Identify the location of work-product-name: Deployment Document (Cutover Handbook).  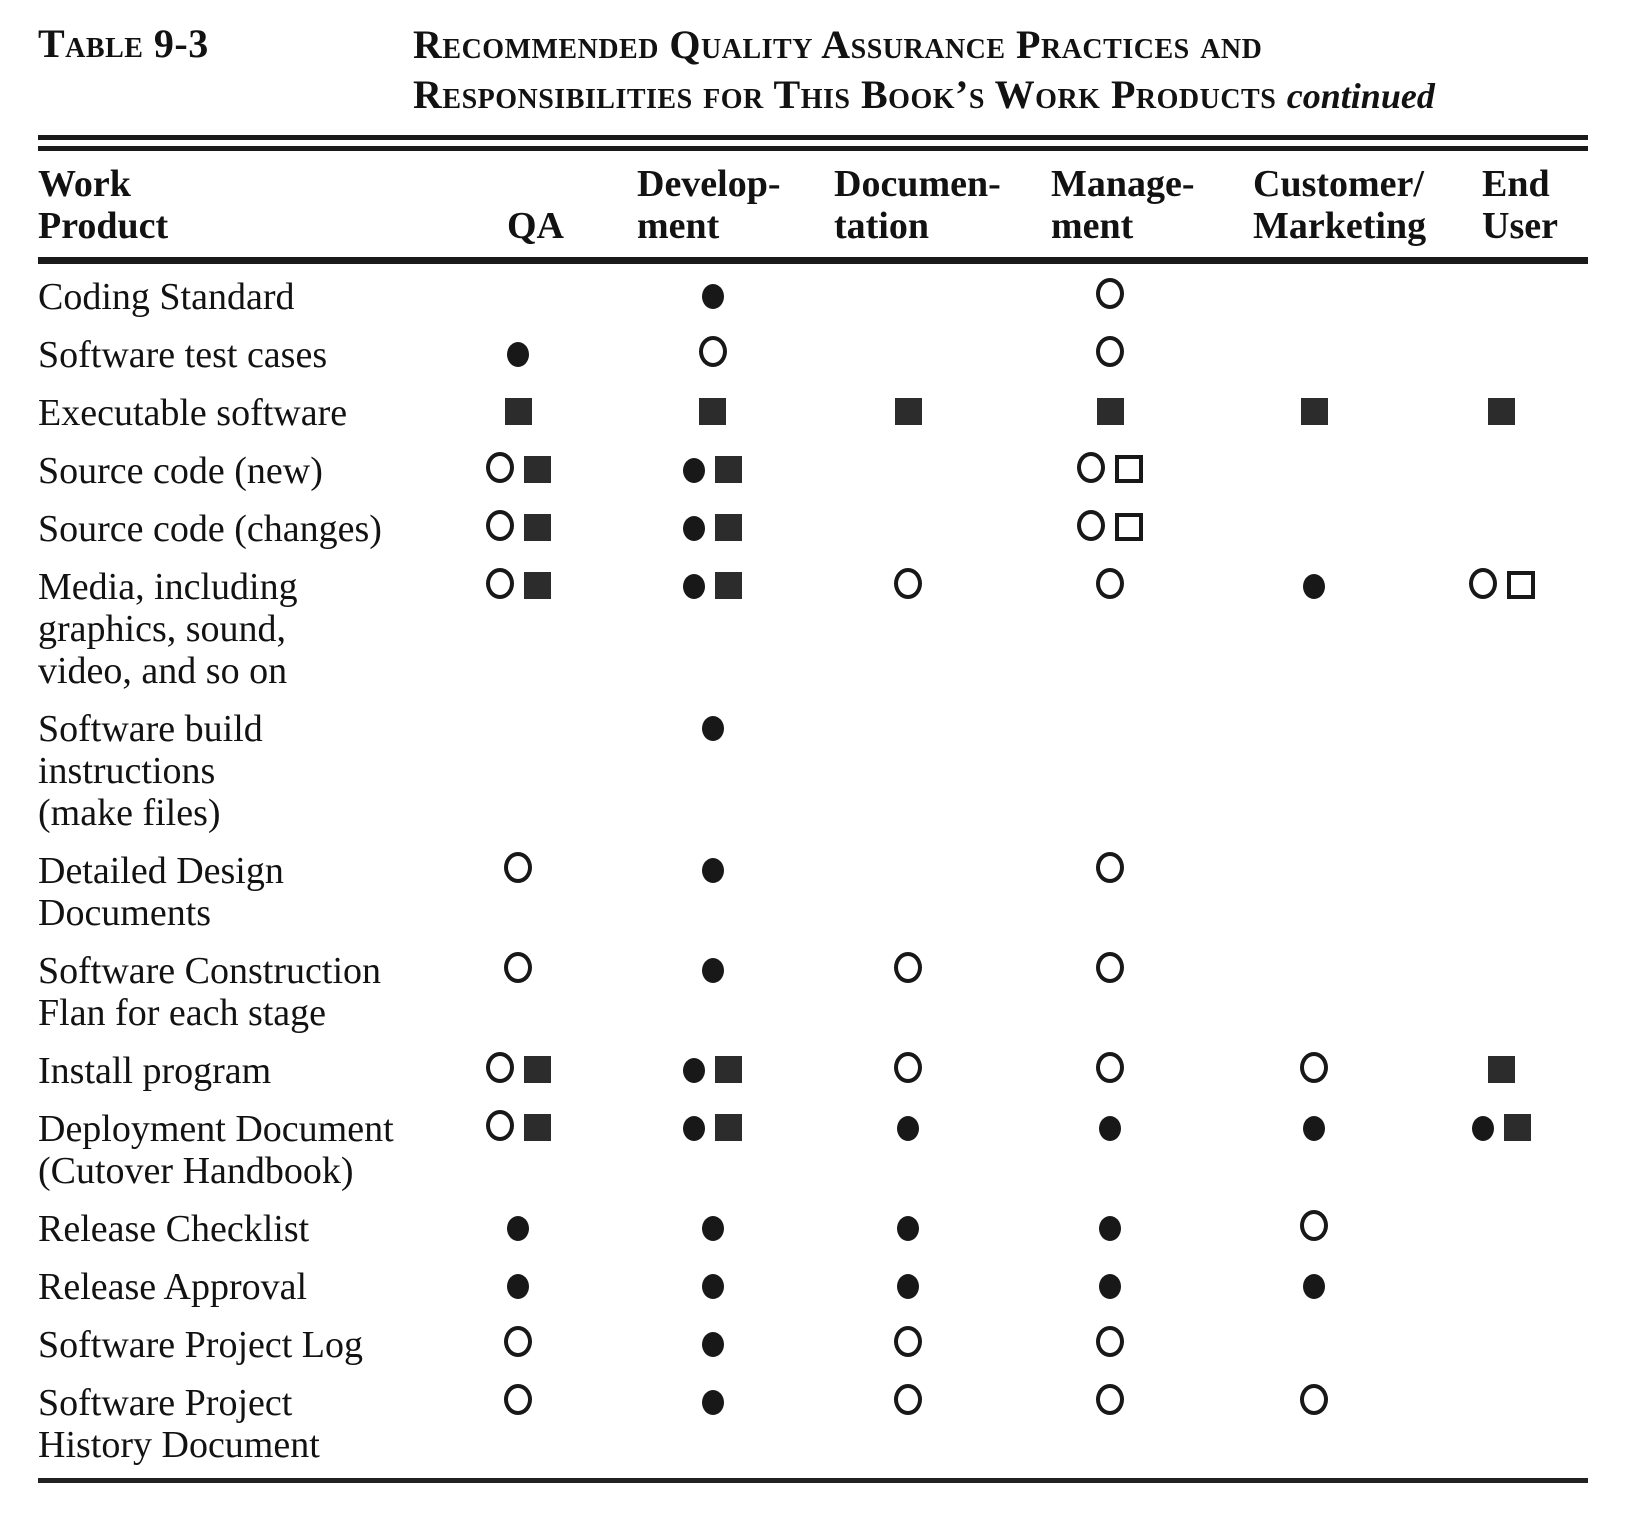
(229, 1150).